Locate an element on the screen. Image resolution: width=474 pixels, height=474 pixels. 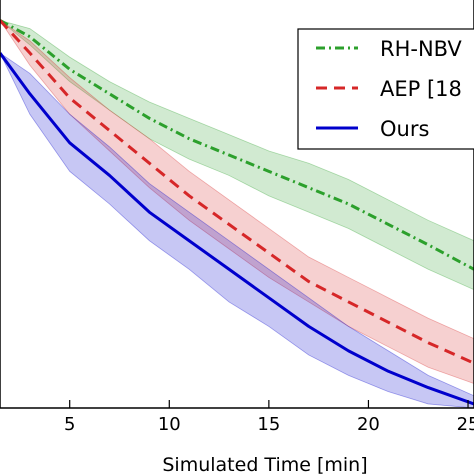
legend-label-aep-18: AEP [18 is located at coordinates (421, 89).